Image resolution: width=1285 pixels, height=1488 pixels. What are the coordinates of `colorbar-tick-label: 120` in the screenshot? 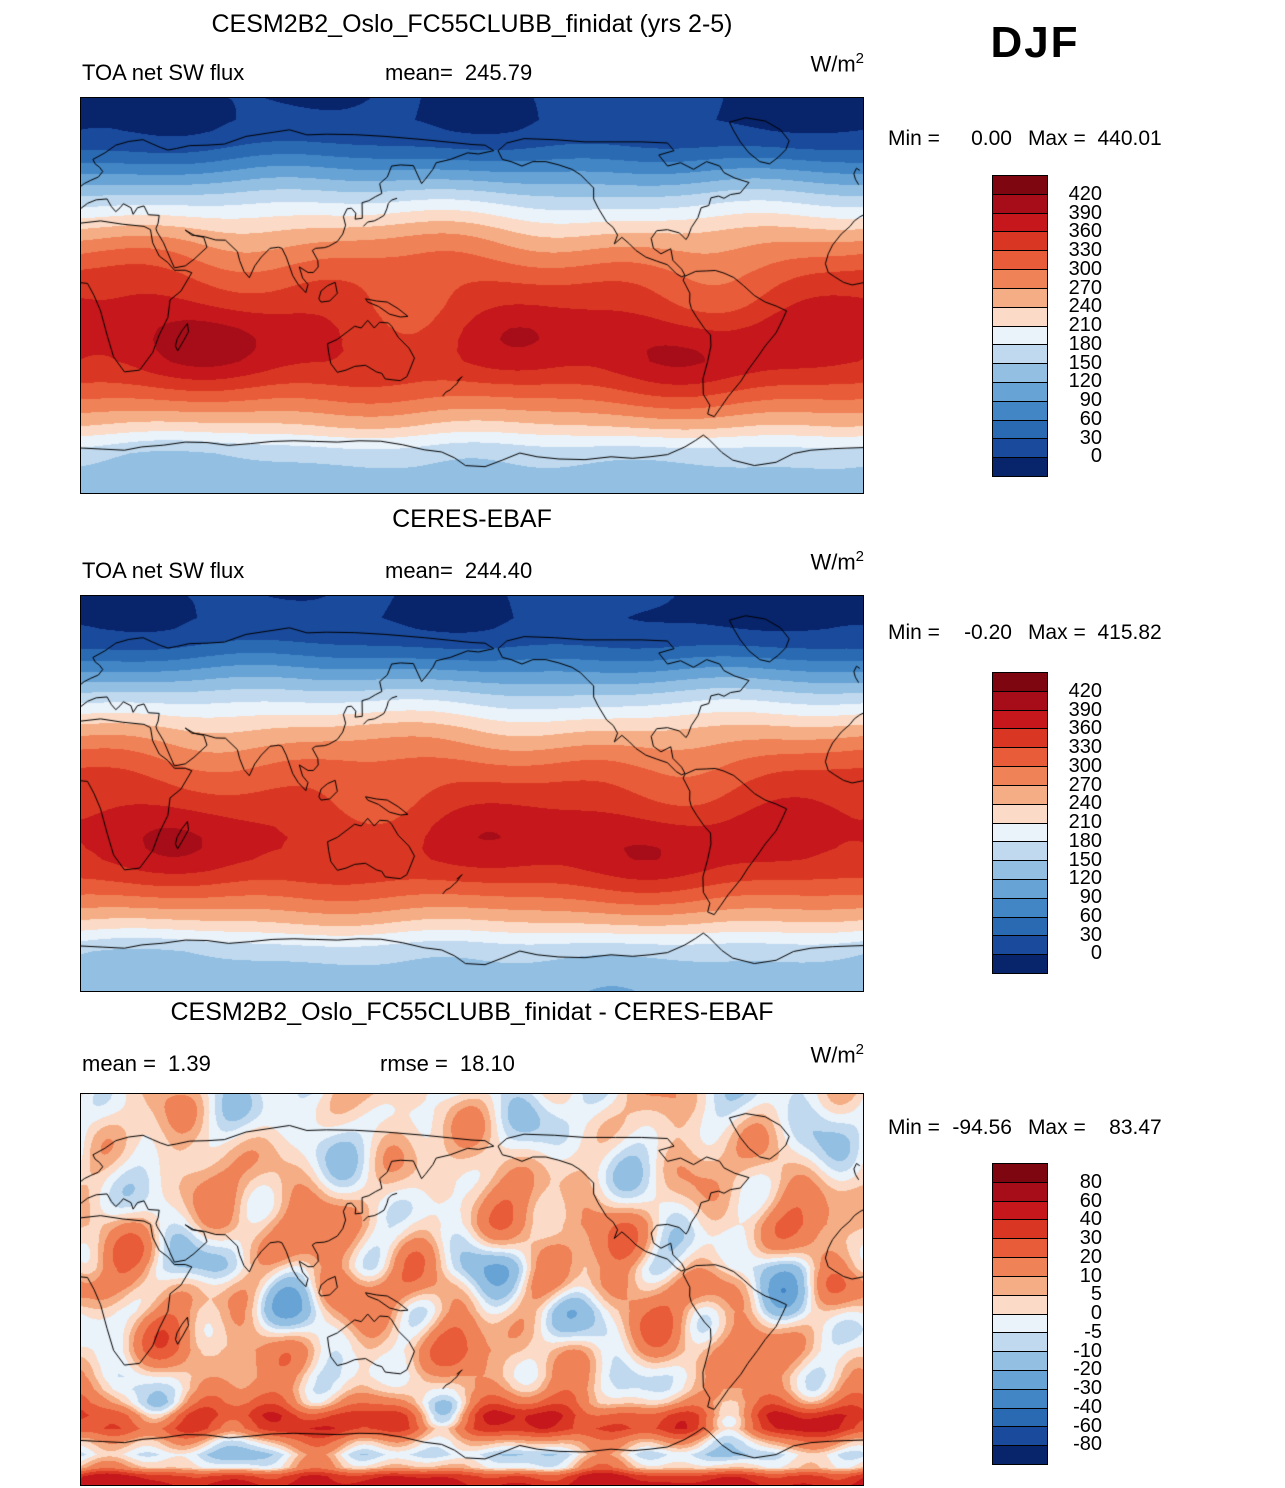 It's located at (1085, 878).